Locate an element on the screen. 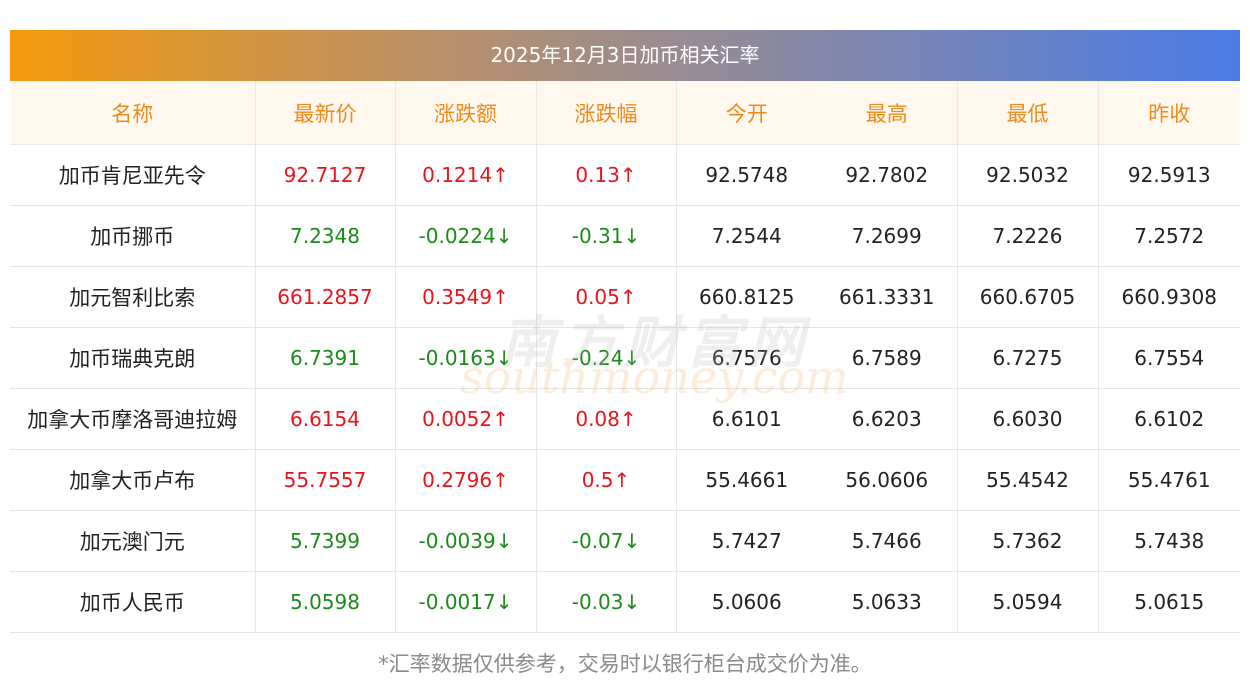  cell-pct: -0.03↓ is located at coordinates (606, 602).